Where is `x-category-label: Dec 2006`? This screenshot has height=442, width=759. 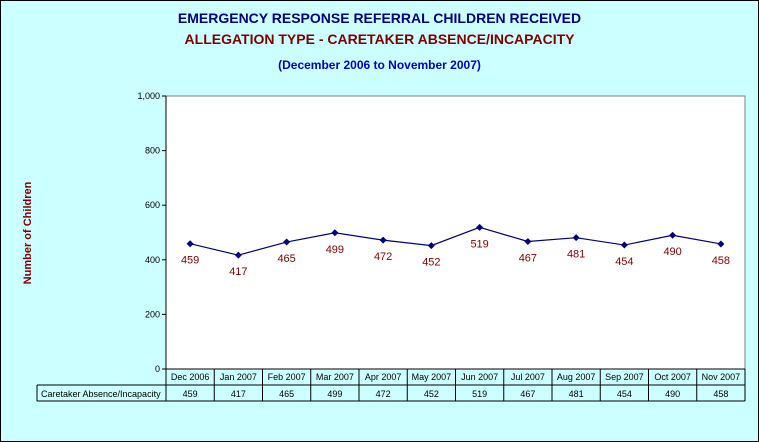
x-category-label: Dec 2006 is located at coordinates (190, 377).